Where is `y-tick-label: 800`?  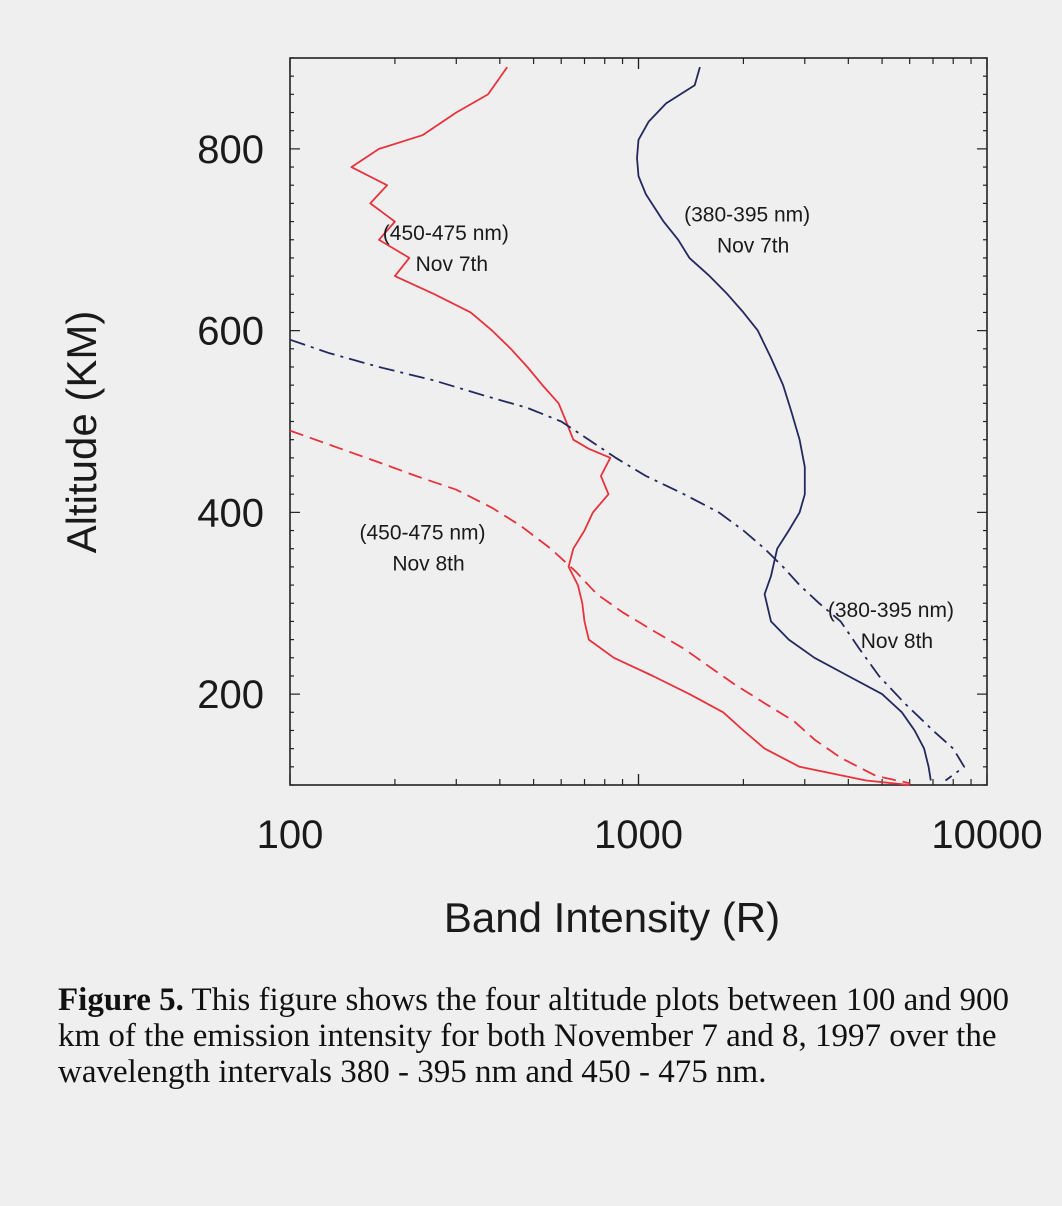 y-tick-label: 800 is located at coordinates (230, 150).